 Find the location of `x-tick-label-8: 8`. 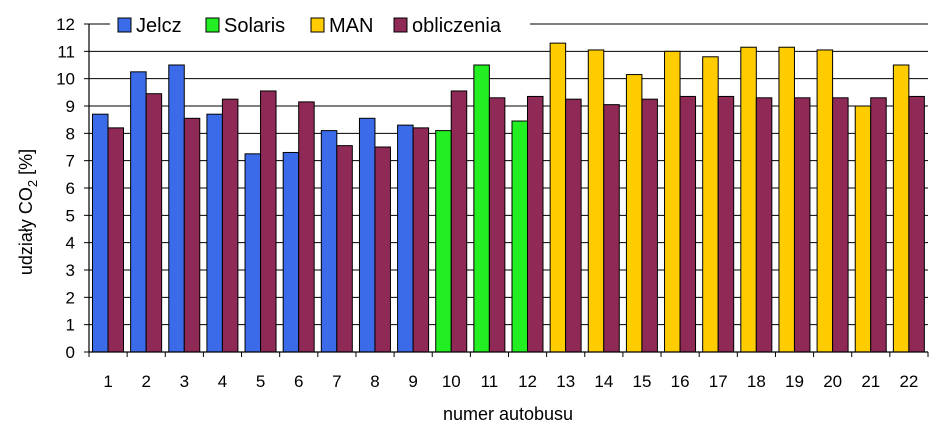

x-tick-label-8: 8 is located at coordinates (374, 381).